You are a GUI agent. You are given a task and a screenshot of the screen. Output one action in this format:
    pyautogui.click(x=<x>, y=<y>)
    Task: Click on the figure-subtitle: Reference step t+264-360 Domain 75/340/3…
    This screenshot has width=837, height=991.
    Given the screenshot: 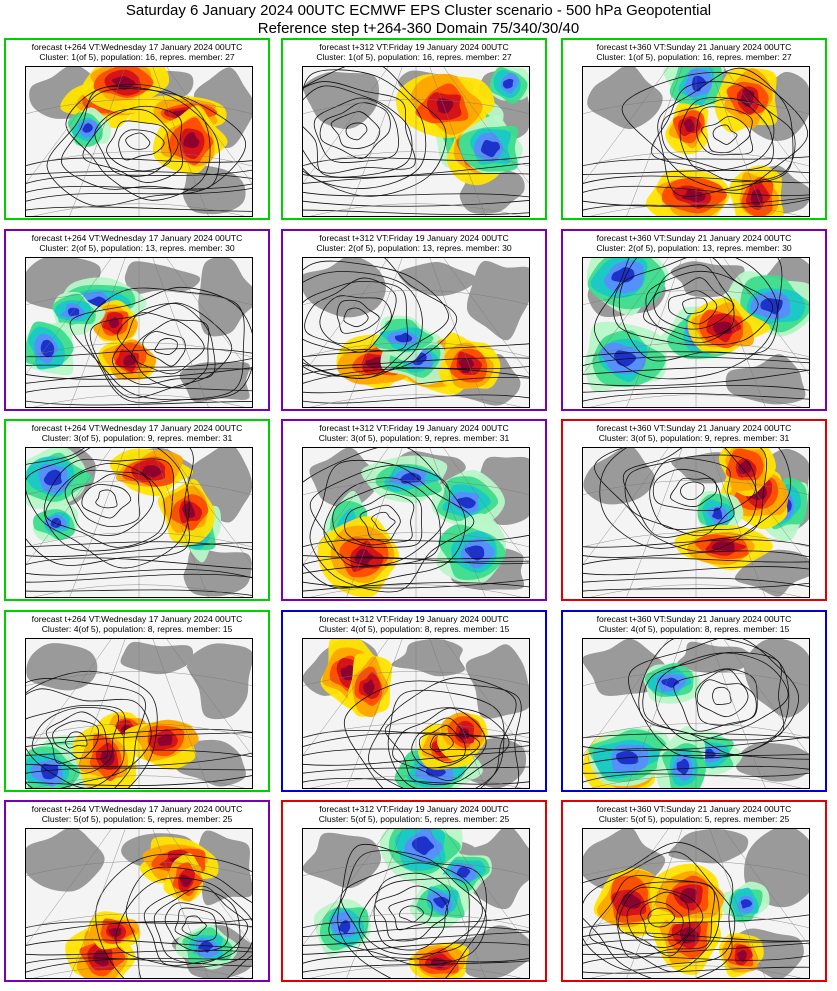 What is the action you would take?
    pyautogui.click(x=418, y=28)
    